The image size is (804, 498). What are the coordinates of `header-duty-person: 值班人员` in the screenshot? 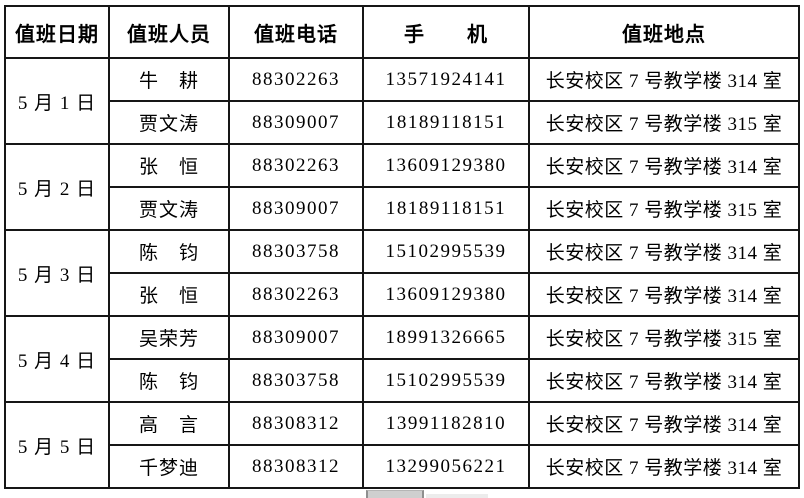 It's located at (169, 32).